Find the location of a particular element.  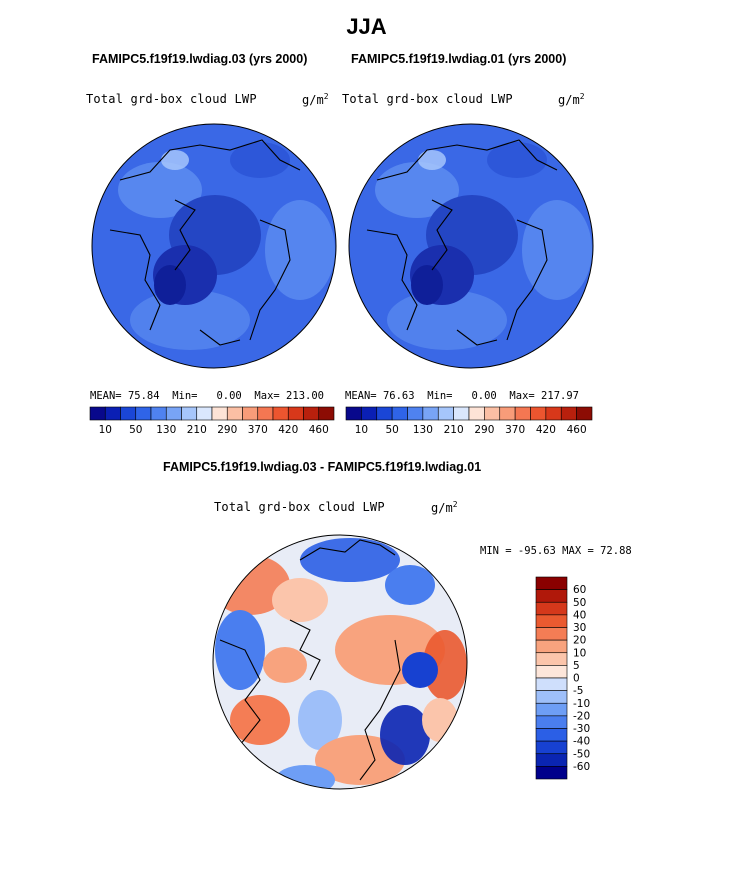

colorbar-panel2-tick-label: 460 is located at coordinates (577, 430).